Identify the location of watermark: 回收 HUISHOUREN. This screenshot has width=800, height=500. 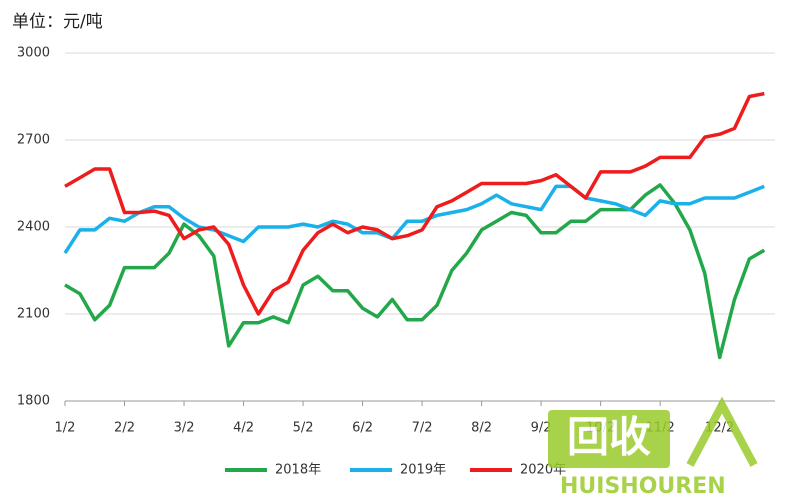
(653, 447).